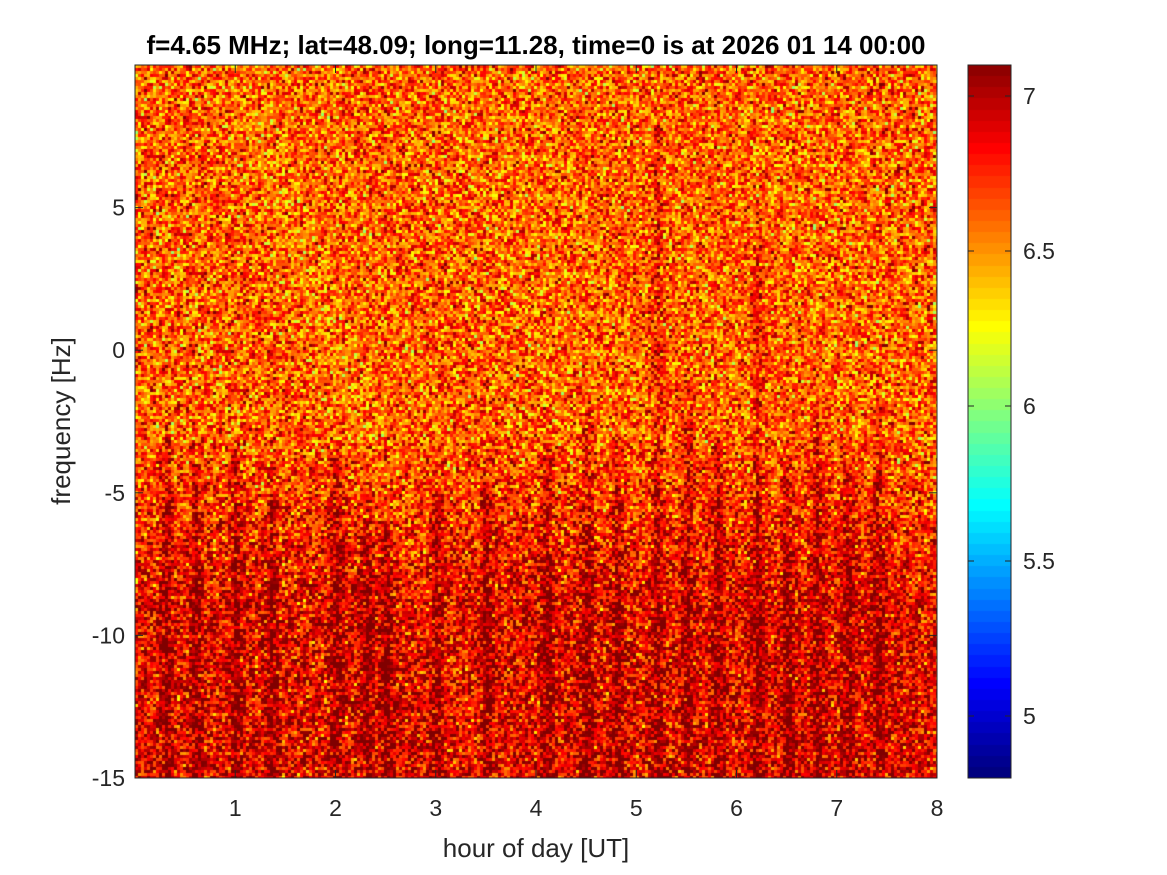 The image size is (1167, 875). Describe the element at coordinates (636, 808) in the screenshot. I see `x-tick-label: 5` at that location.